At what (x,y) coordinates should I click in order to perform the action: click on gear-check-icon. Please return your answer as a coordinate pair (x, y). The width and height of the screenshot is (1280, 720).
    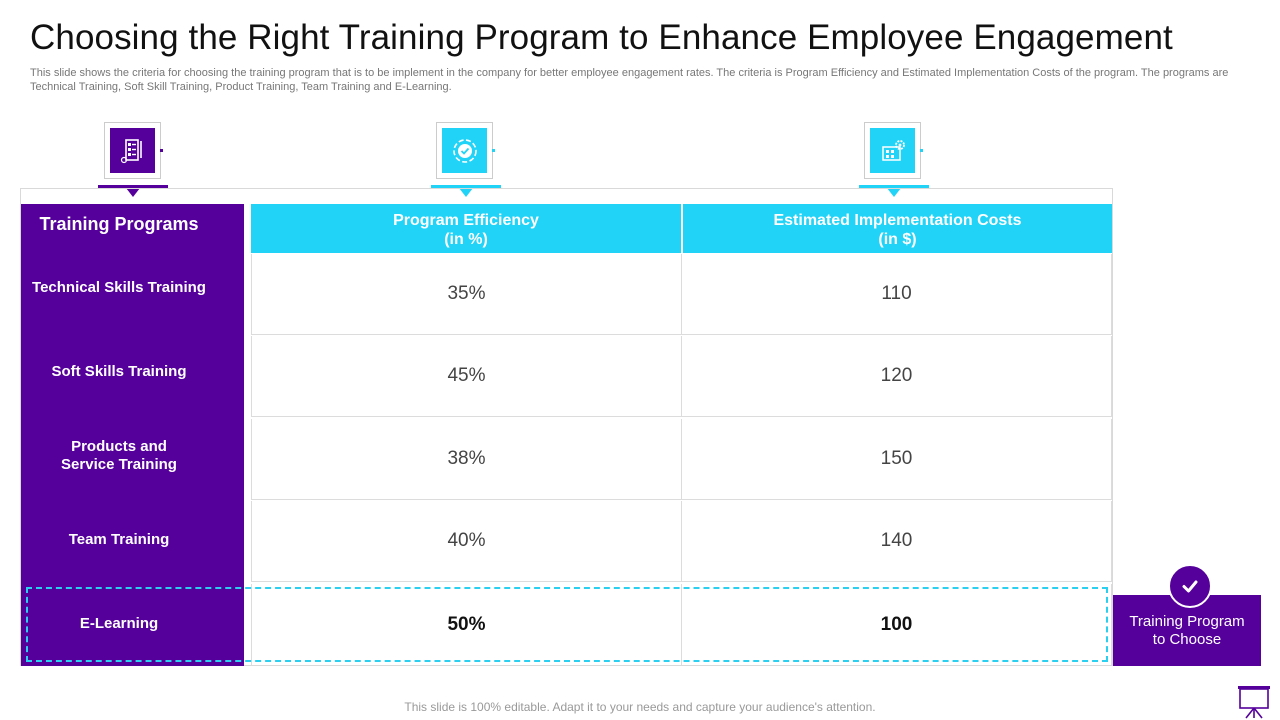
    Looking at the image, I should click on (464, 150).